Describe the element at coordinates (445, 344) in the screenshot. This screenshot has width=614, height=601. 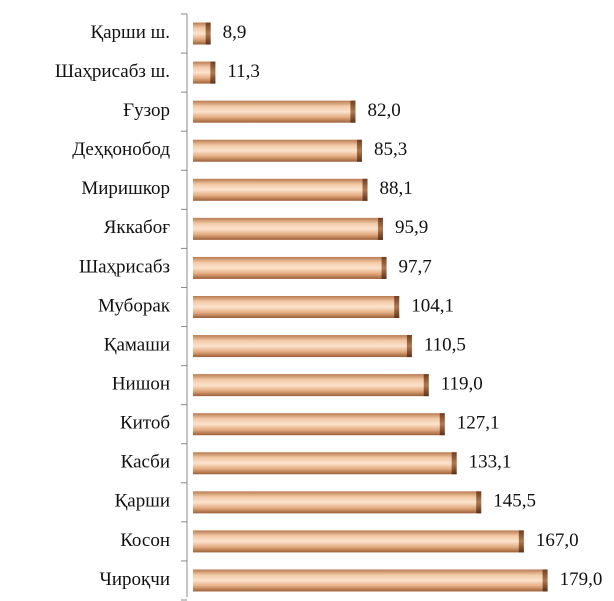
I see `value-label: 110,5` at that location.